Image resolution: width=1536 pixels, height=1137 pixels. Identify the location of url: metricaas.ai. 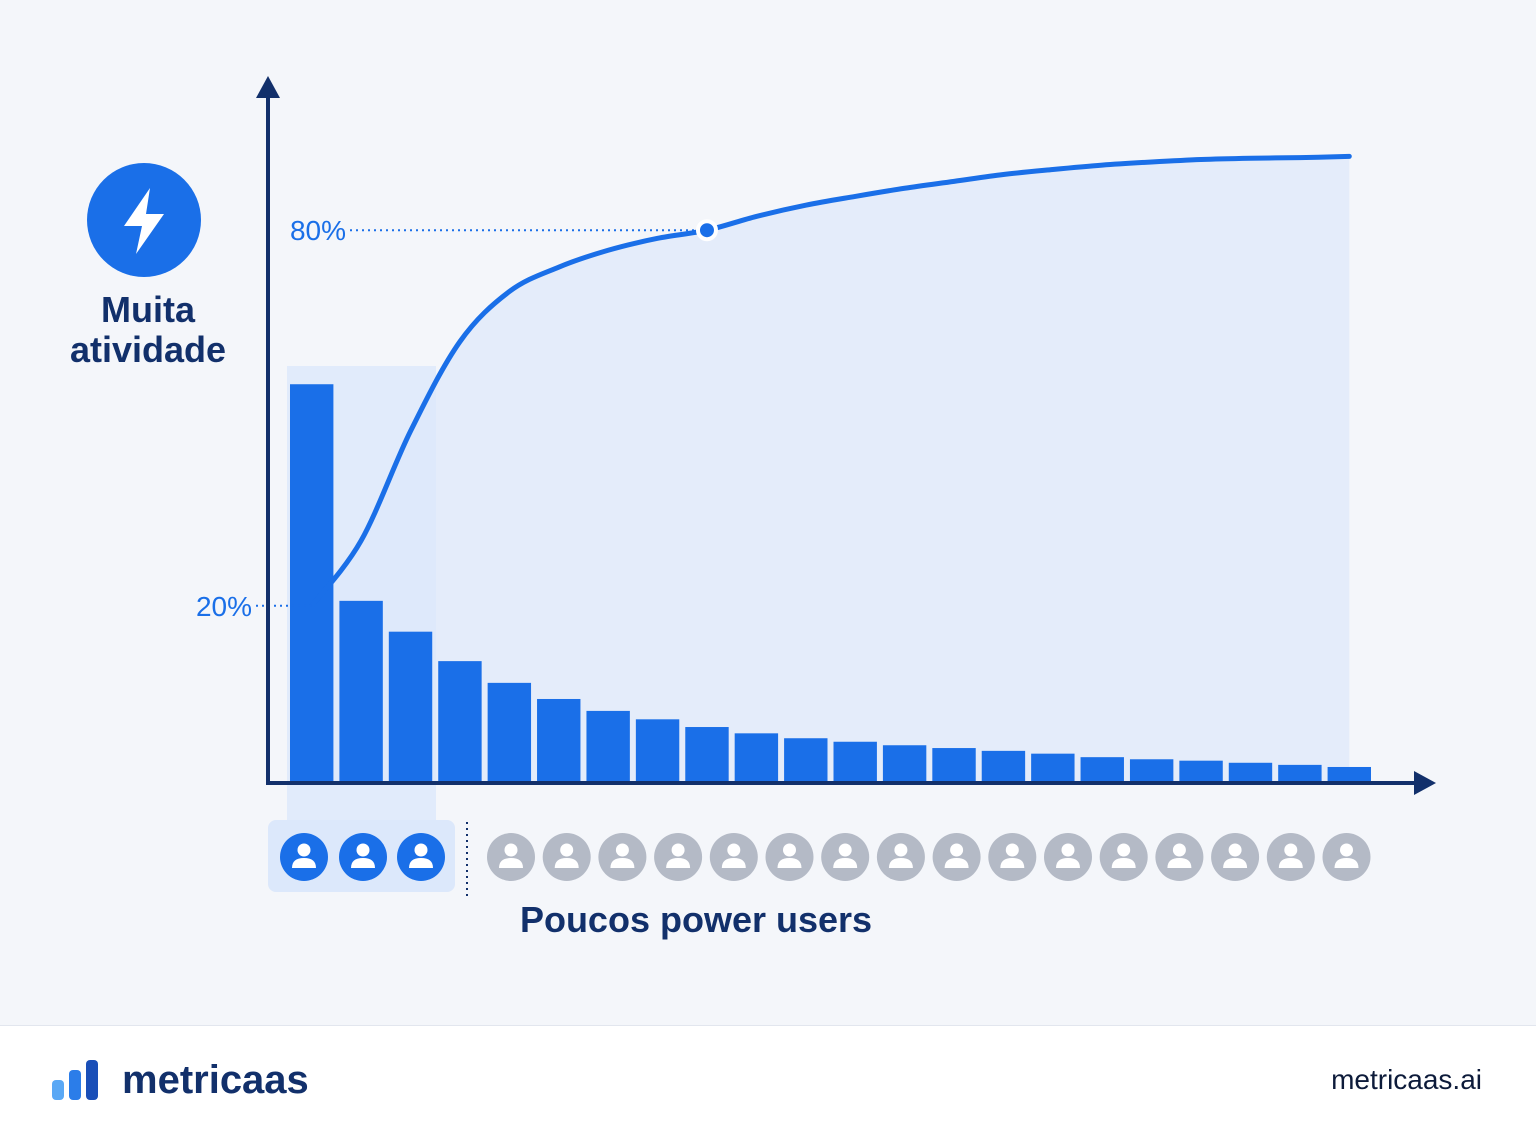
(1406, 1079).